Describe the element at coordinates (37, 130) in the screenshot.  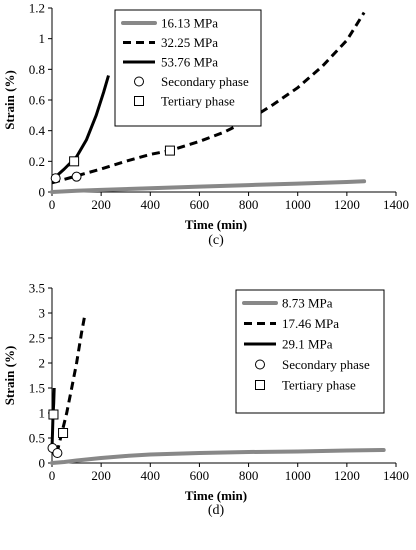
I see `y-tick-label: 0.4` at that location.